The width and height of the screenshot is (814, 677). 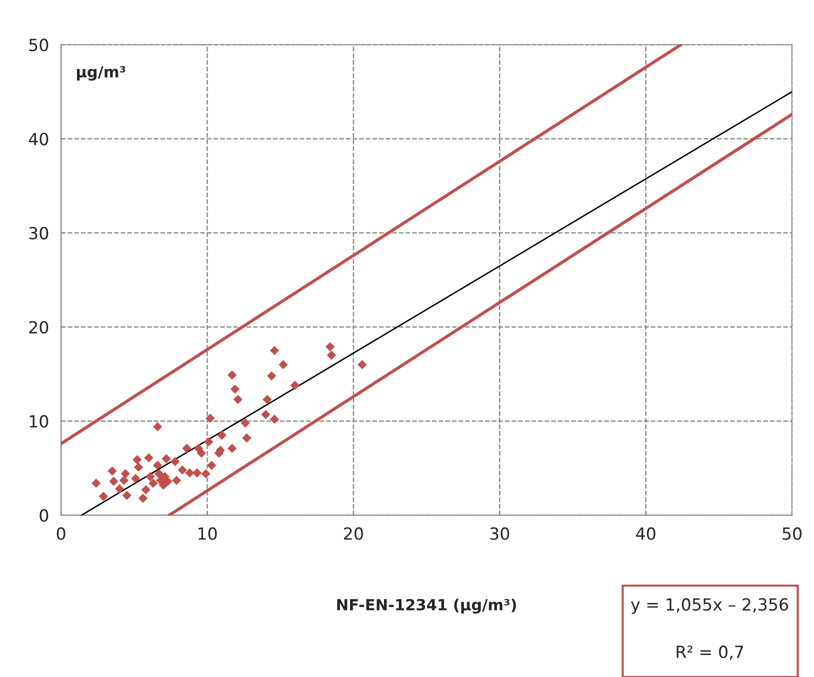 I want to click on x-tick-label: 30, so click(x=500, y=533).